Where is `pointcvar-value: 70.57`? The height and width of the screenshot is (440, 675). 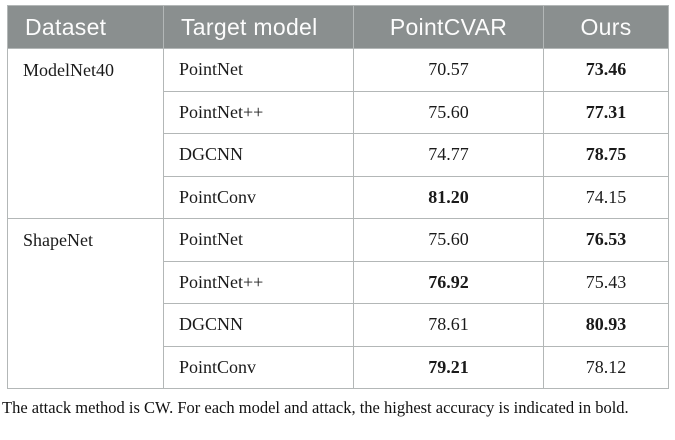
pointcvar-value: 70.57 is located at coordinates (448, 70).